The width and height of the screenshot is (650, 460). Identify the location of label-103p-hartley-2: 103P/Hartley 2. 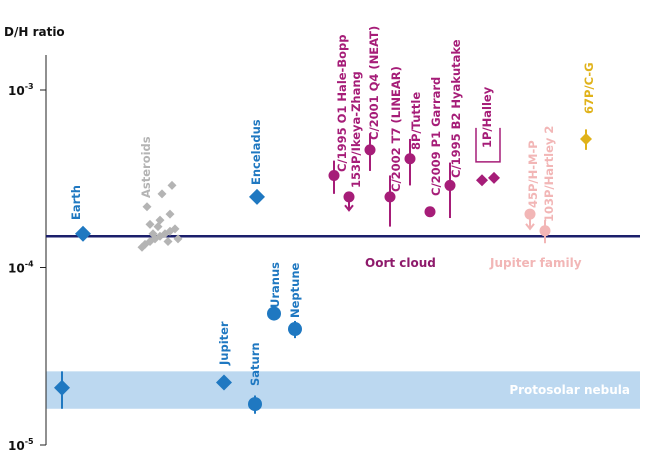
(549, 174).